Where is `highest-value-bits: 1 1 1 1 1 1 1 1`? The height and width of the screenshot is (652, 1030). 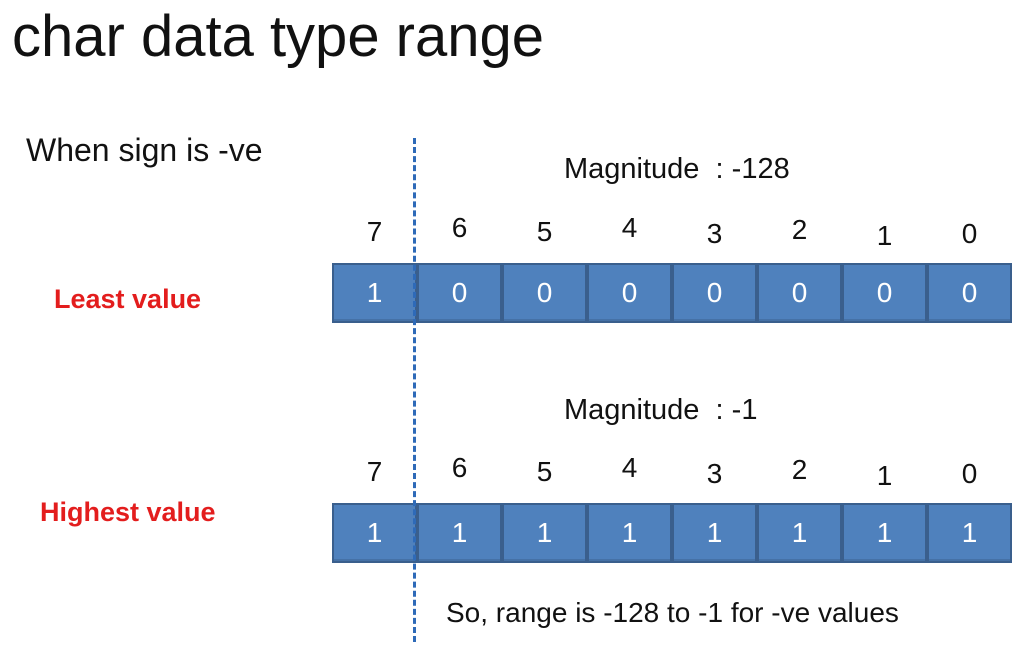 highest-value-bits: 1 1 1 1 1 1 1 1 is located at coordinates (672, 533).